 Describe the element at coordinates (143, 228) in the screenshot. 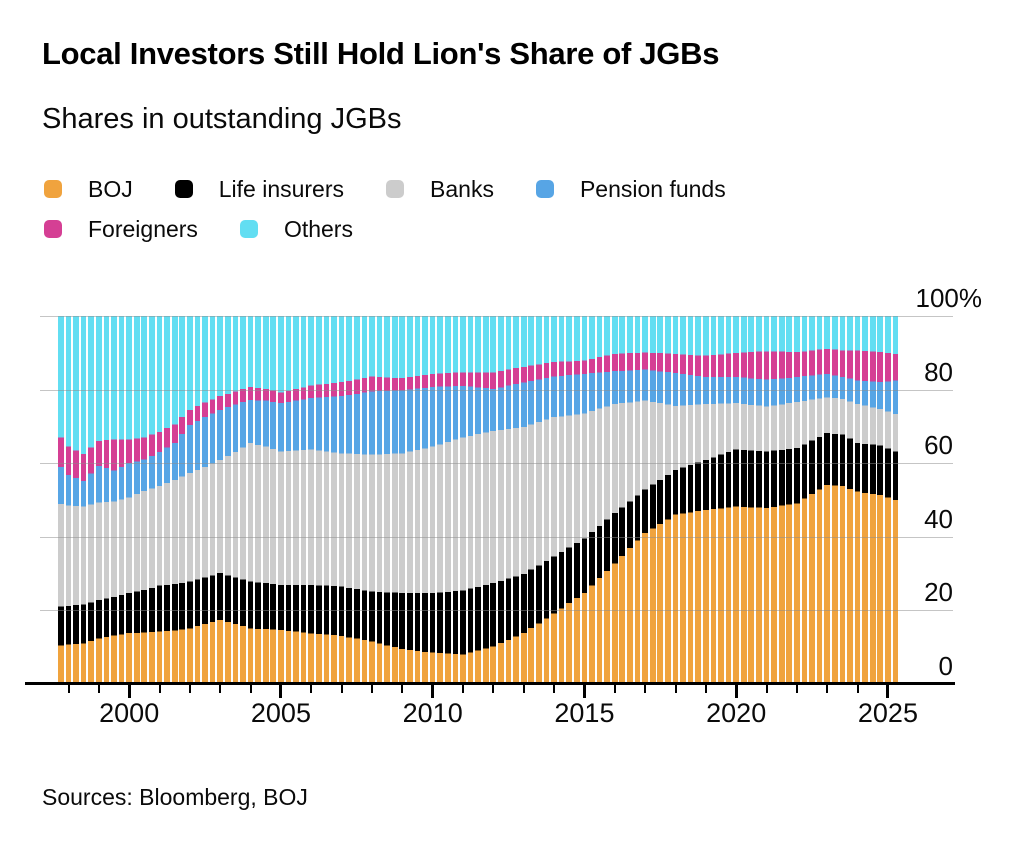

I see `legend-label: Foreigners` at that location.